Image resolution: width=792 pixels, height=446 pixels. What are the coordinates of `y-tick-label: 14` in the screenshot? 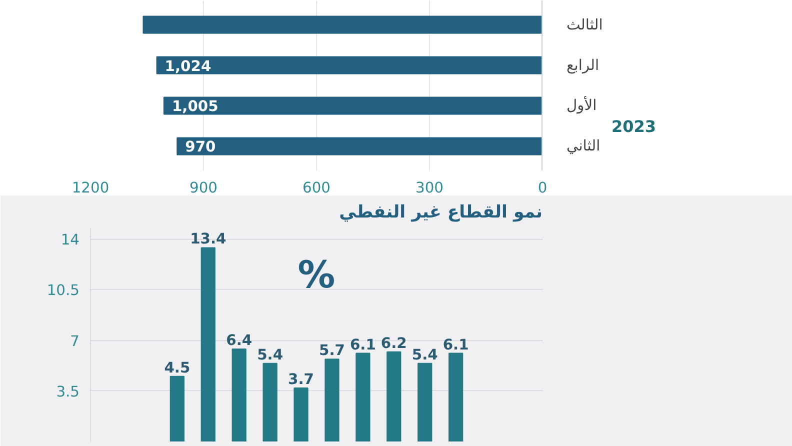 It's located at (70, 240).